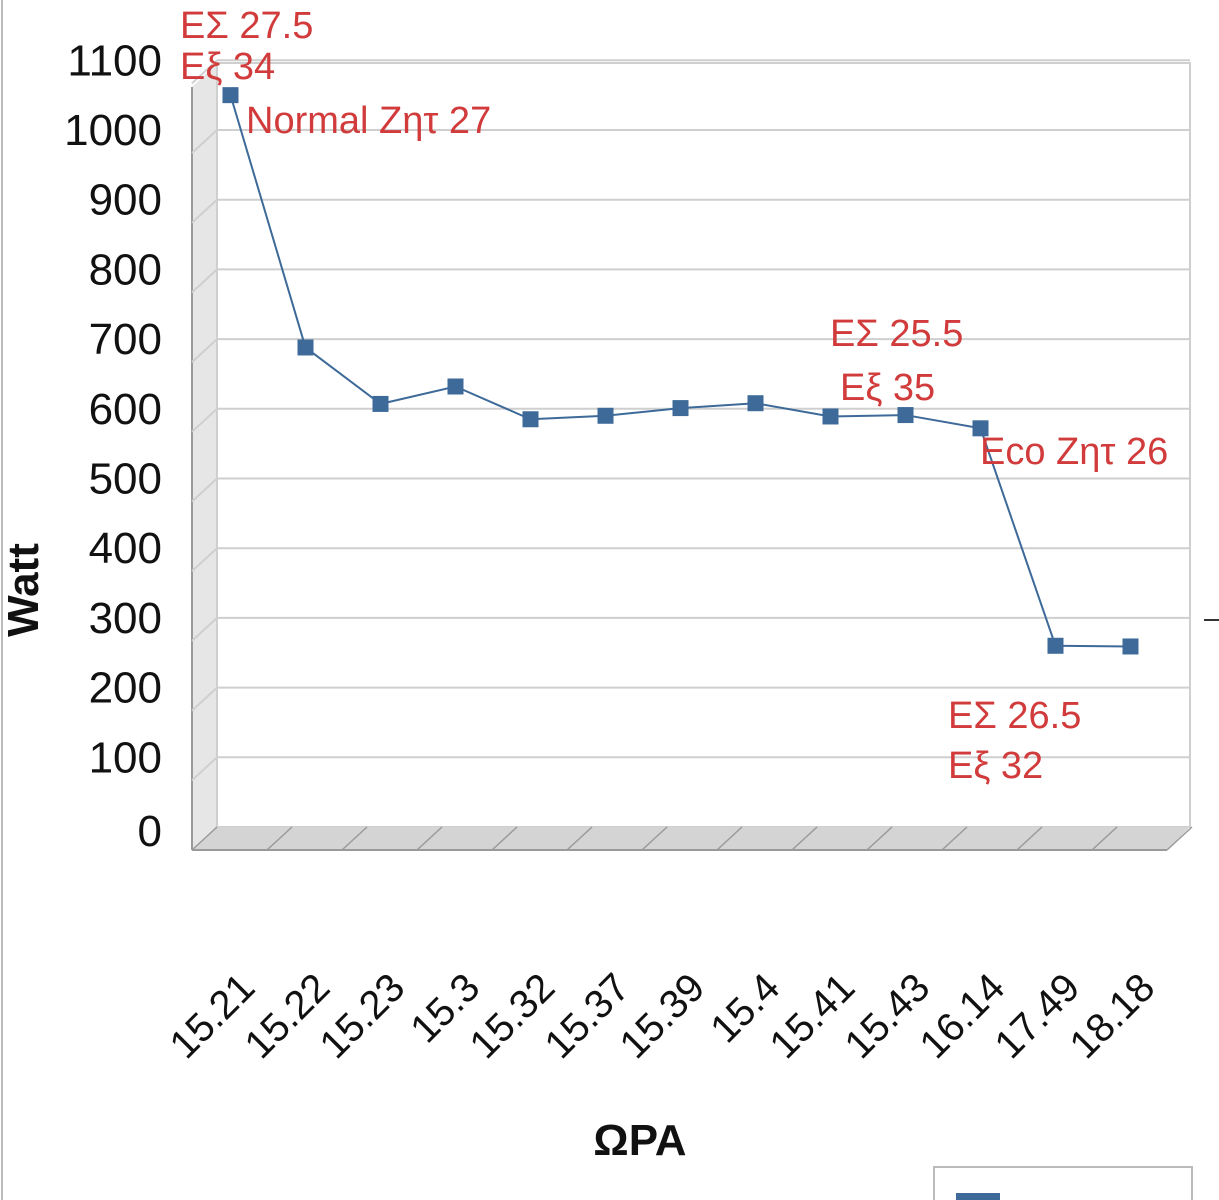  Describe the element at coordinates (24, 590) in the screenshot. I see `y-axis-title: Watt` at that location.